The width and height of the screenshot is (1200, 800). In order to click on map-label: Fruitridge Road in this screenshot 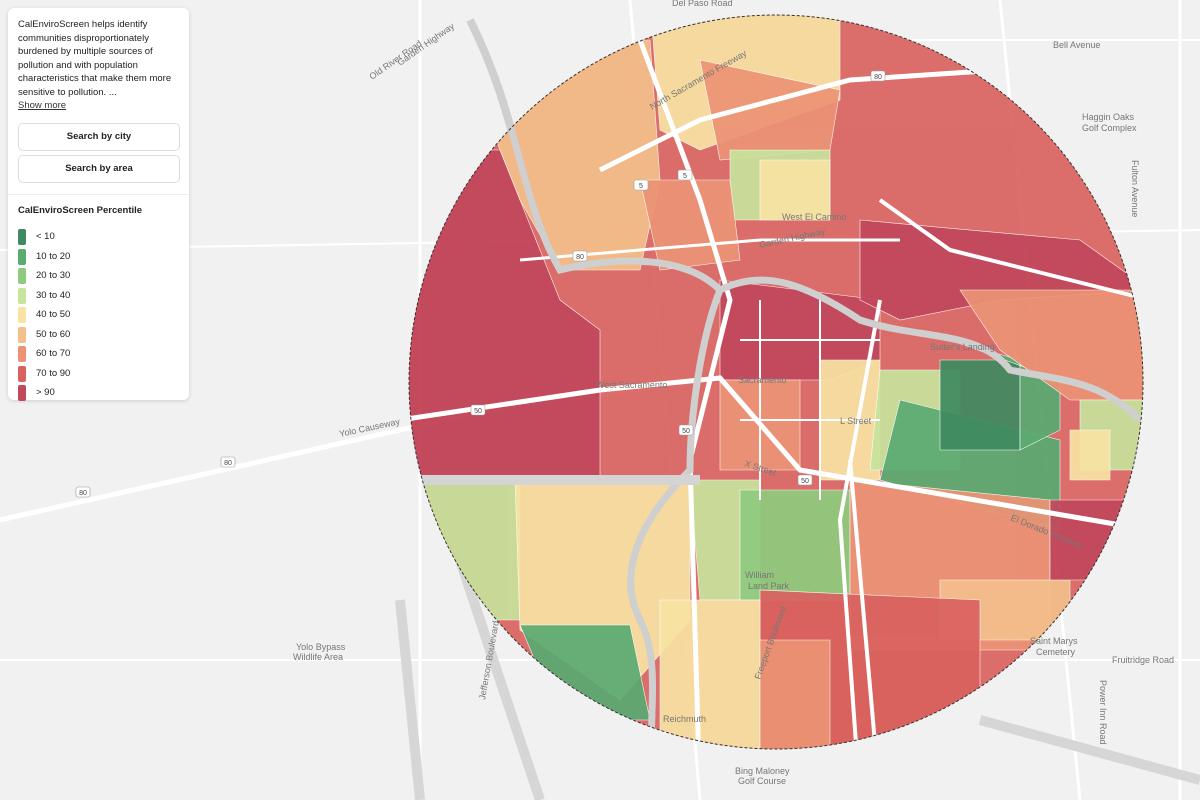, I will do `click(1143, 660)`.